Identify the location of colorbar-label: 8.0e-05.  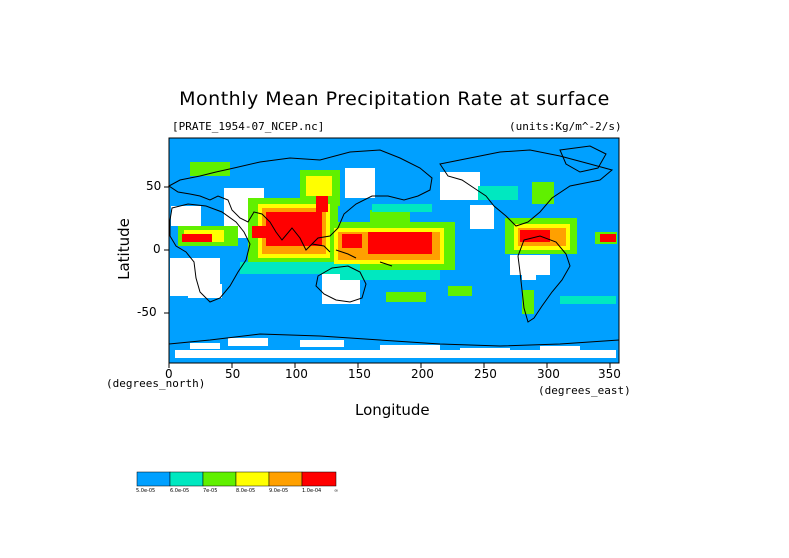
(246, 491).